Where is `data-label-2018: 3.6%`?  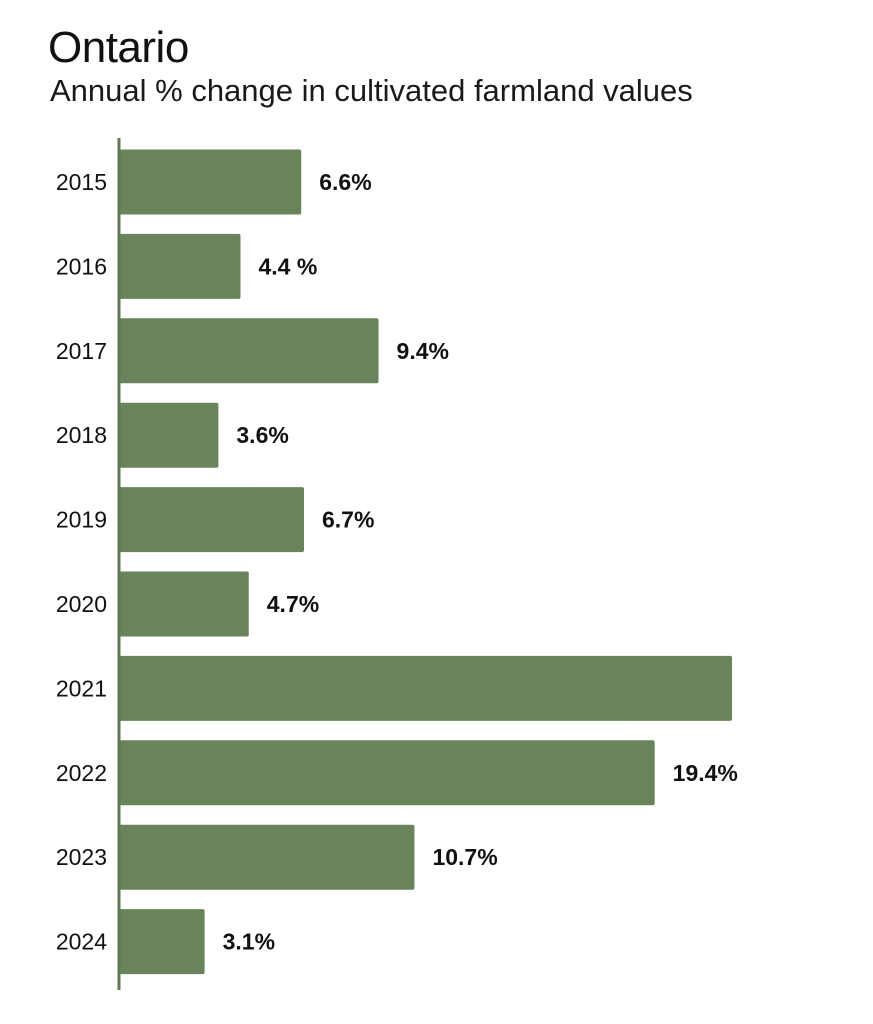 data-label-2018: 3.6% is located at coordinates (262, 435).